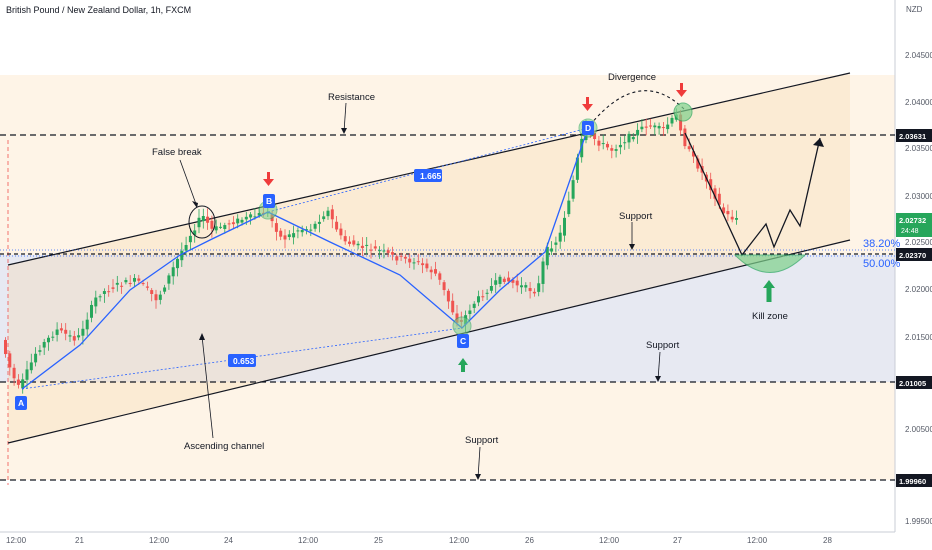 Image resolution: width=932 pixels, height=550 pixels. I want to click on badge-level-lower: 2.01005, so click(914, 382).